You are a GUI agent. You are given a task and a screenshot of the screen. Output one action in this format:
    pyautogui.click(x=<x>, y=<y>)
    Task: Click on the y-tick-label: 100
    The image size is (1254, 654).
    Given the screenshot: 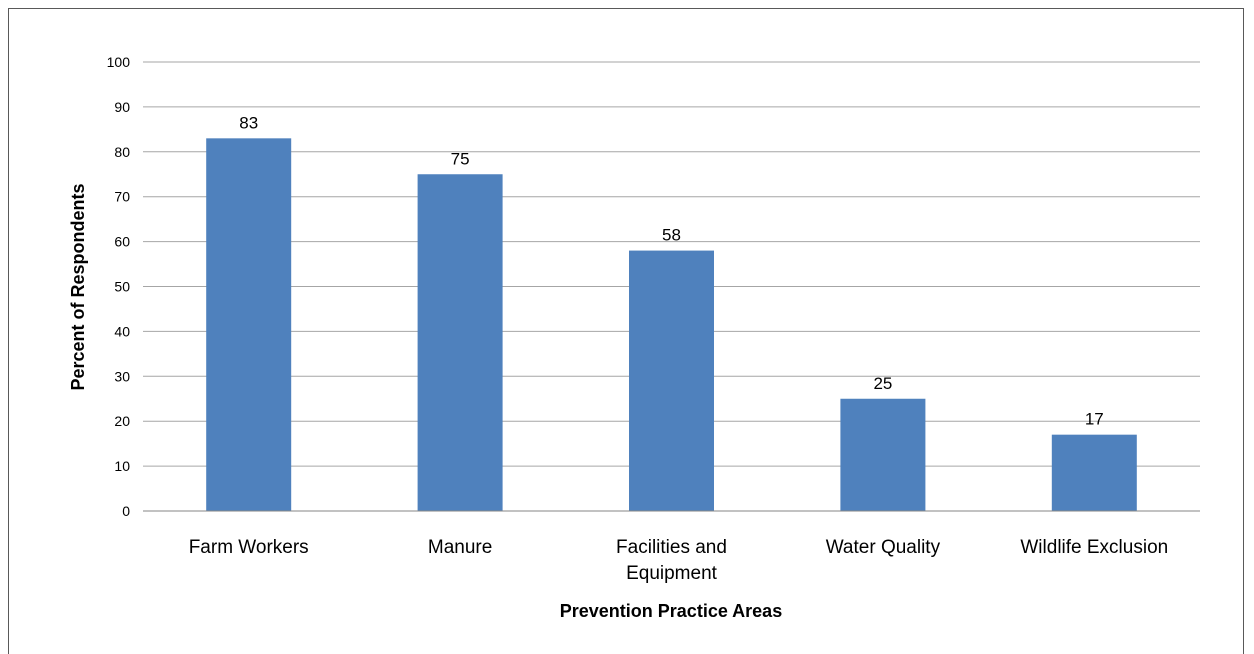 What is the action you would take?
    pyautogui.click(x=119, y=62)
    